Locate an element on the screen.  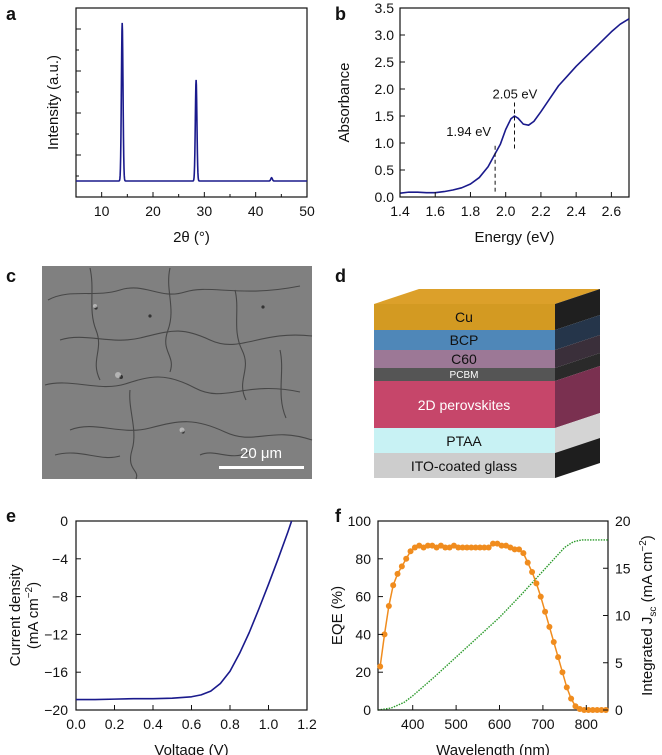
x-axis-label: Energy (eV) is located at coordinates (514, 237).